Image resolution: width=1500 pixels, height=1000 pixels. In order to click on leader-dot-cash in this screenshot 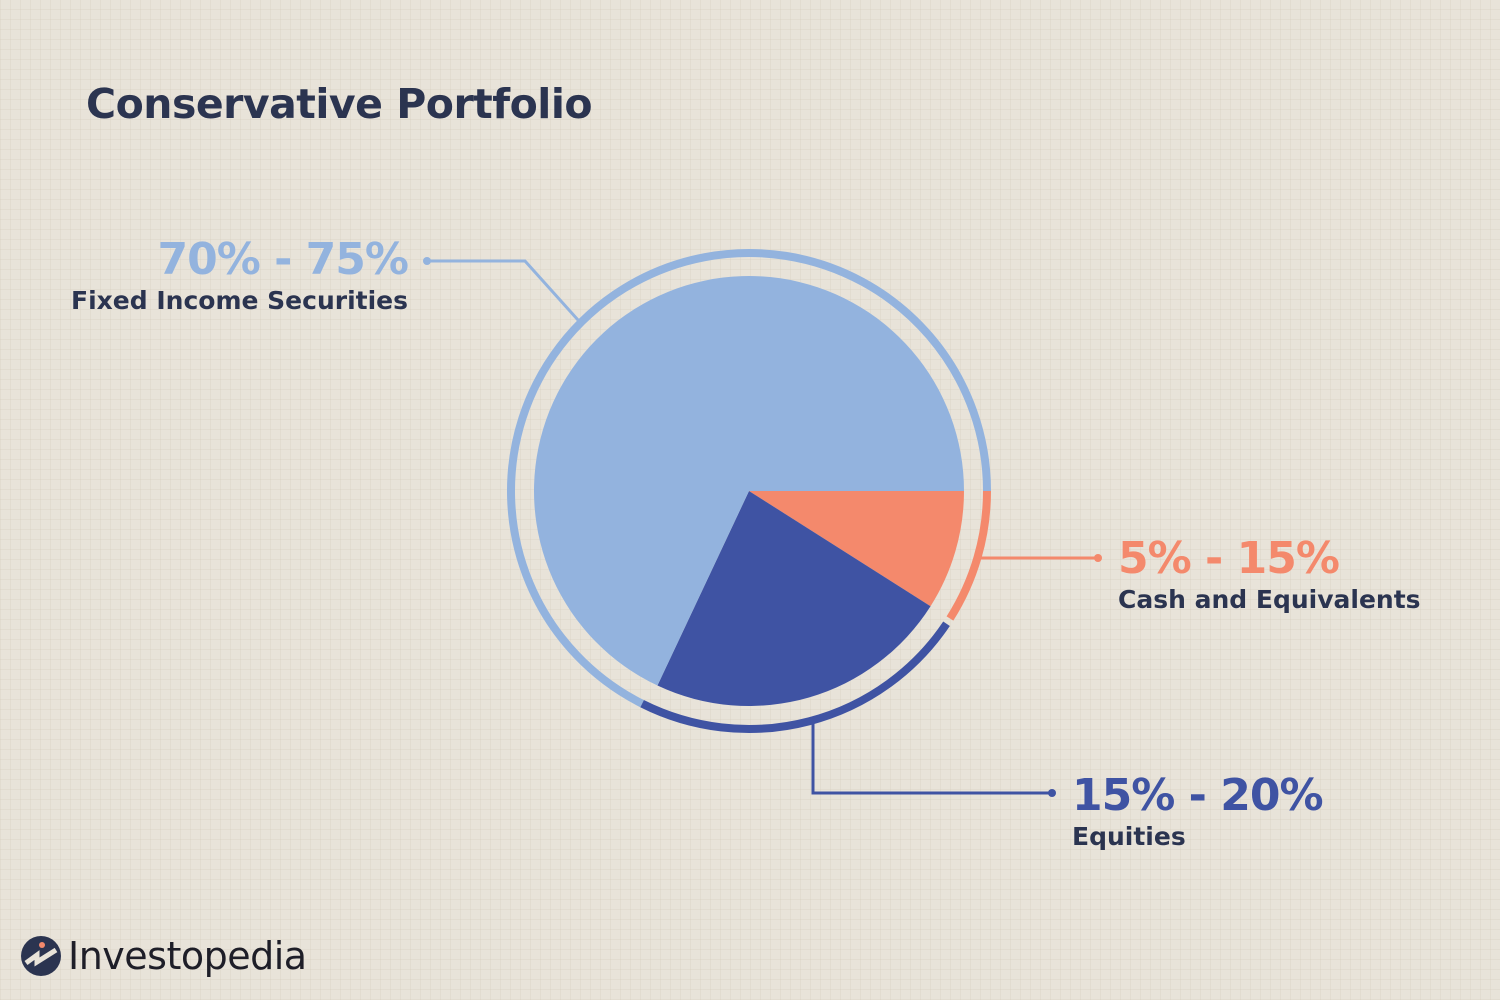, I will do `click(1098, 558)`.